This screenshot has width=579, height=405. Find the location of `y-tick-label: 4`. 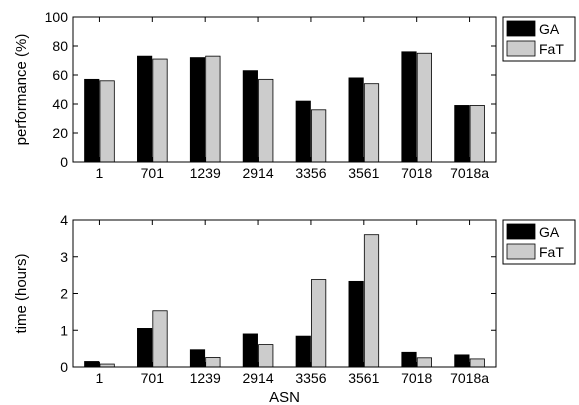

y-tick-label: 4 is located at coordinates (64, 220).